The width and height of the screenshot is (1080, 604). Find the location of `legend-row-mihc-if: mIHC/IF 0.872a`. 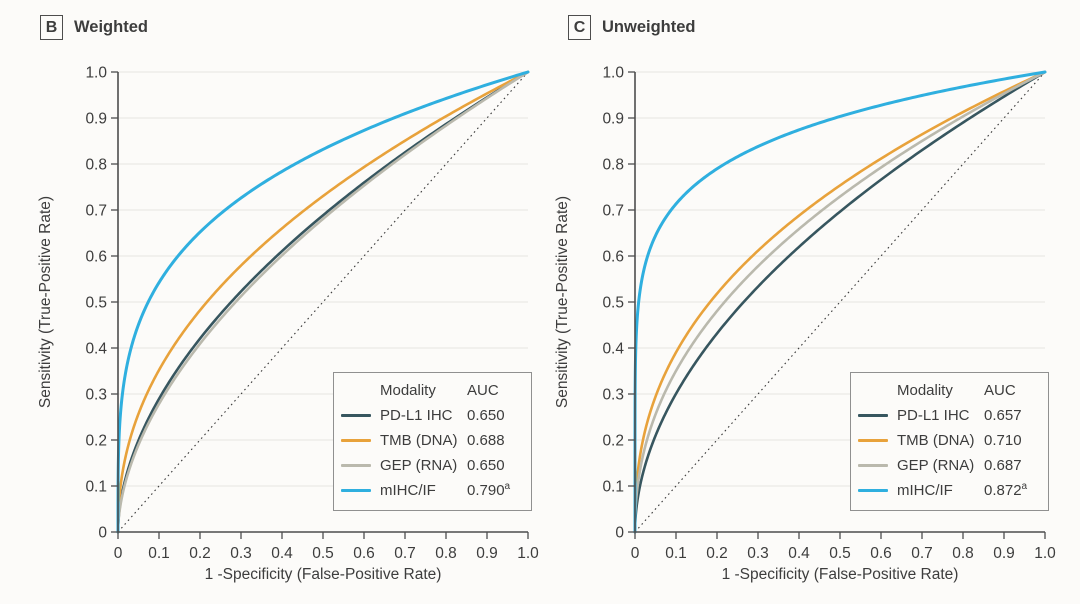

legend-row-mihc-if: mIHC/IF 0.872a is located at coordinates (950, 490).